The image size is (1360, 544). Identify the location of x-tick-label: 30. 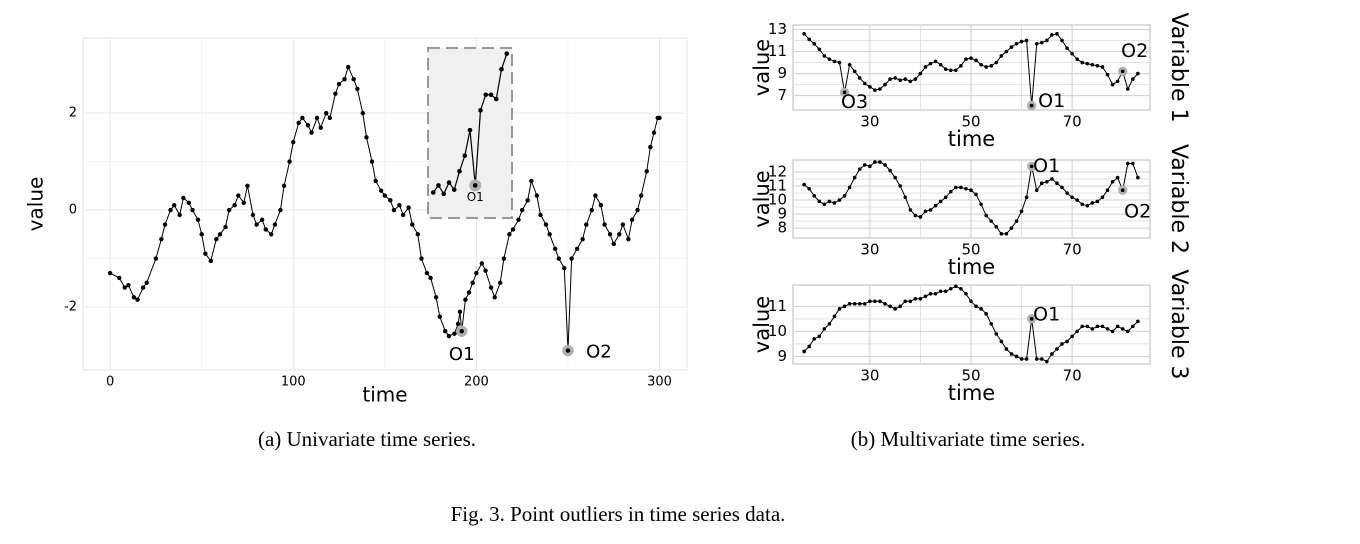
(869, 122).